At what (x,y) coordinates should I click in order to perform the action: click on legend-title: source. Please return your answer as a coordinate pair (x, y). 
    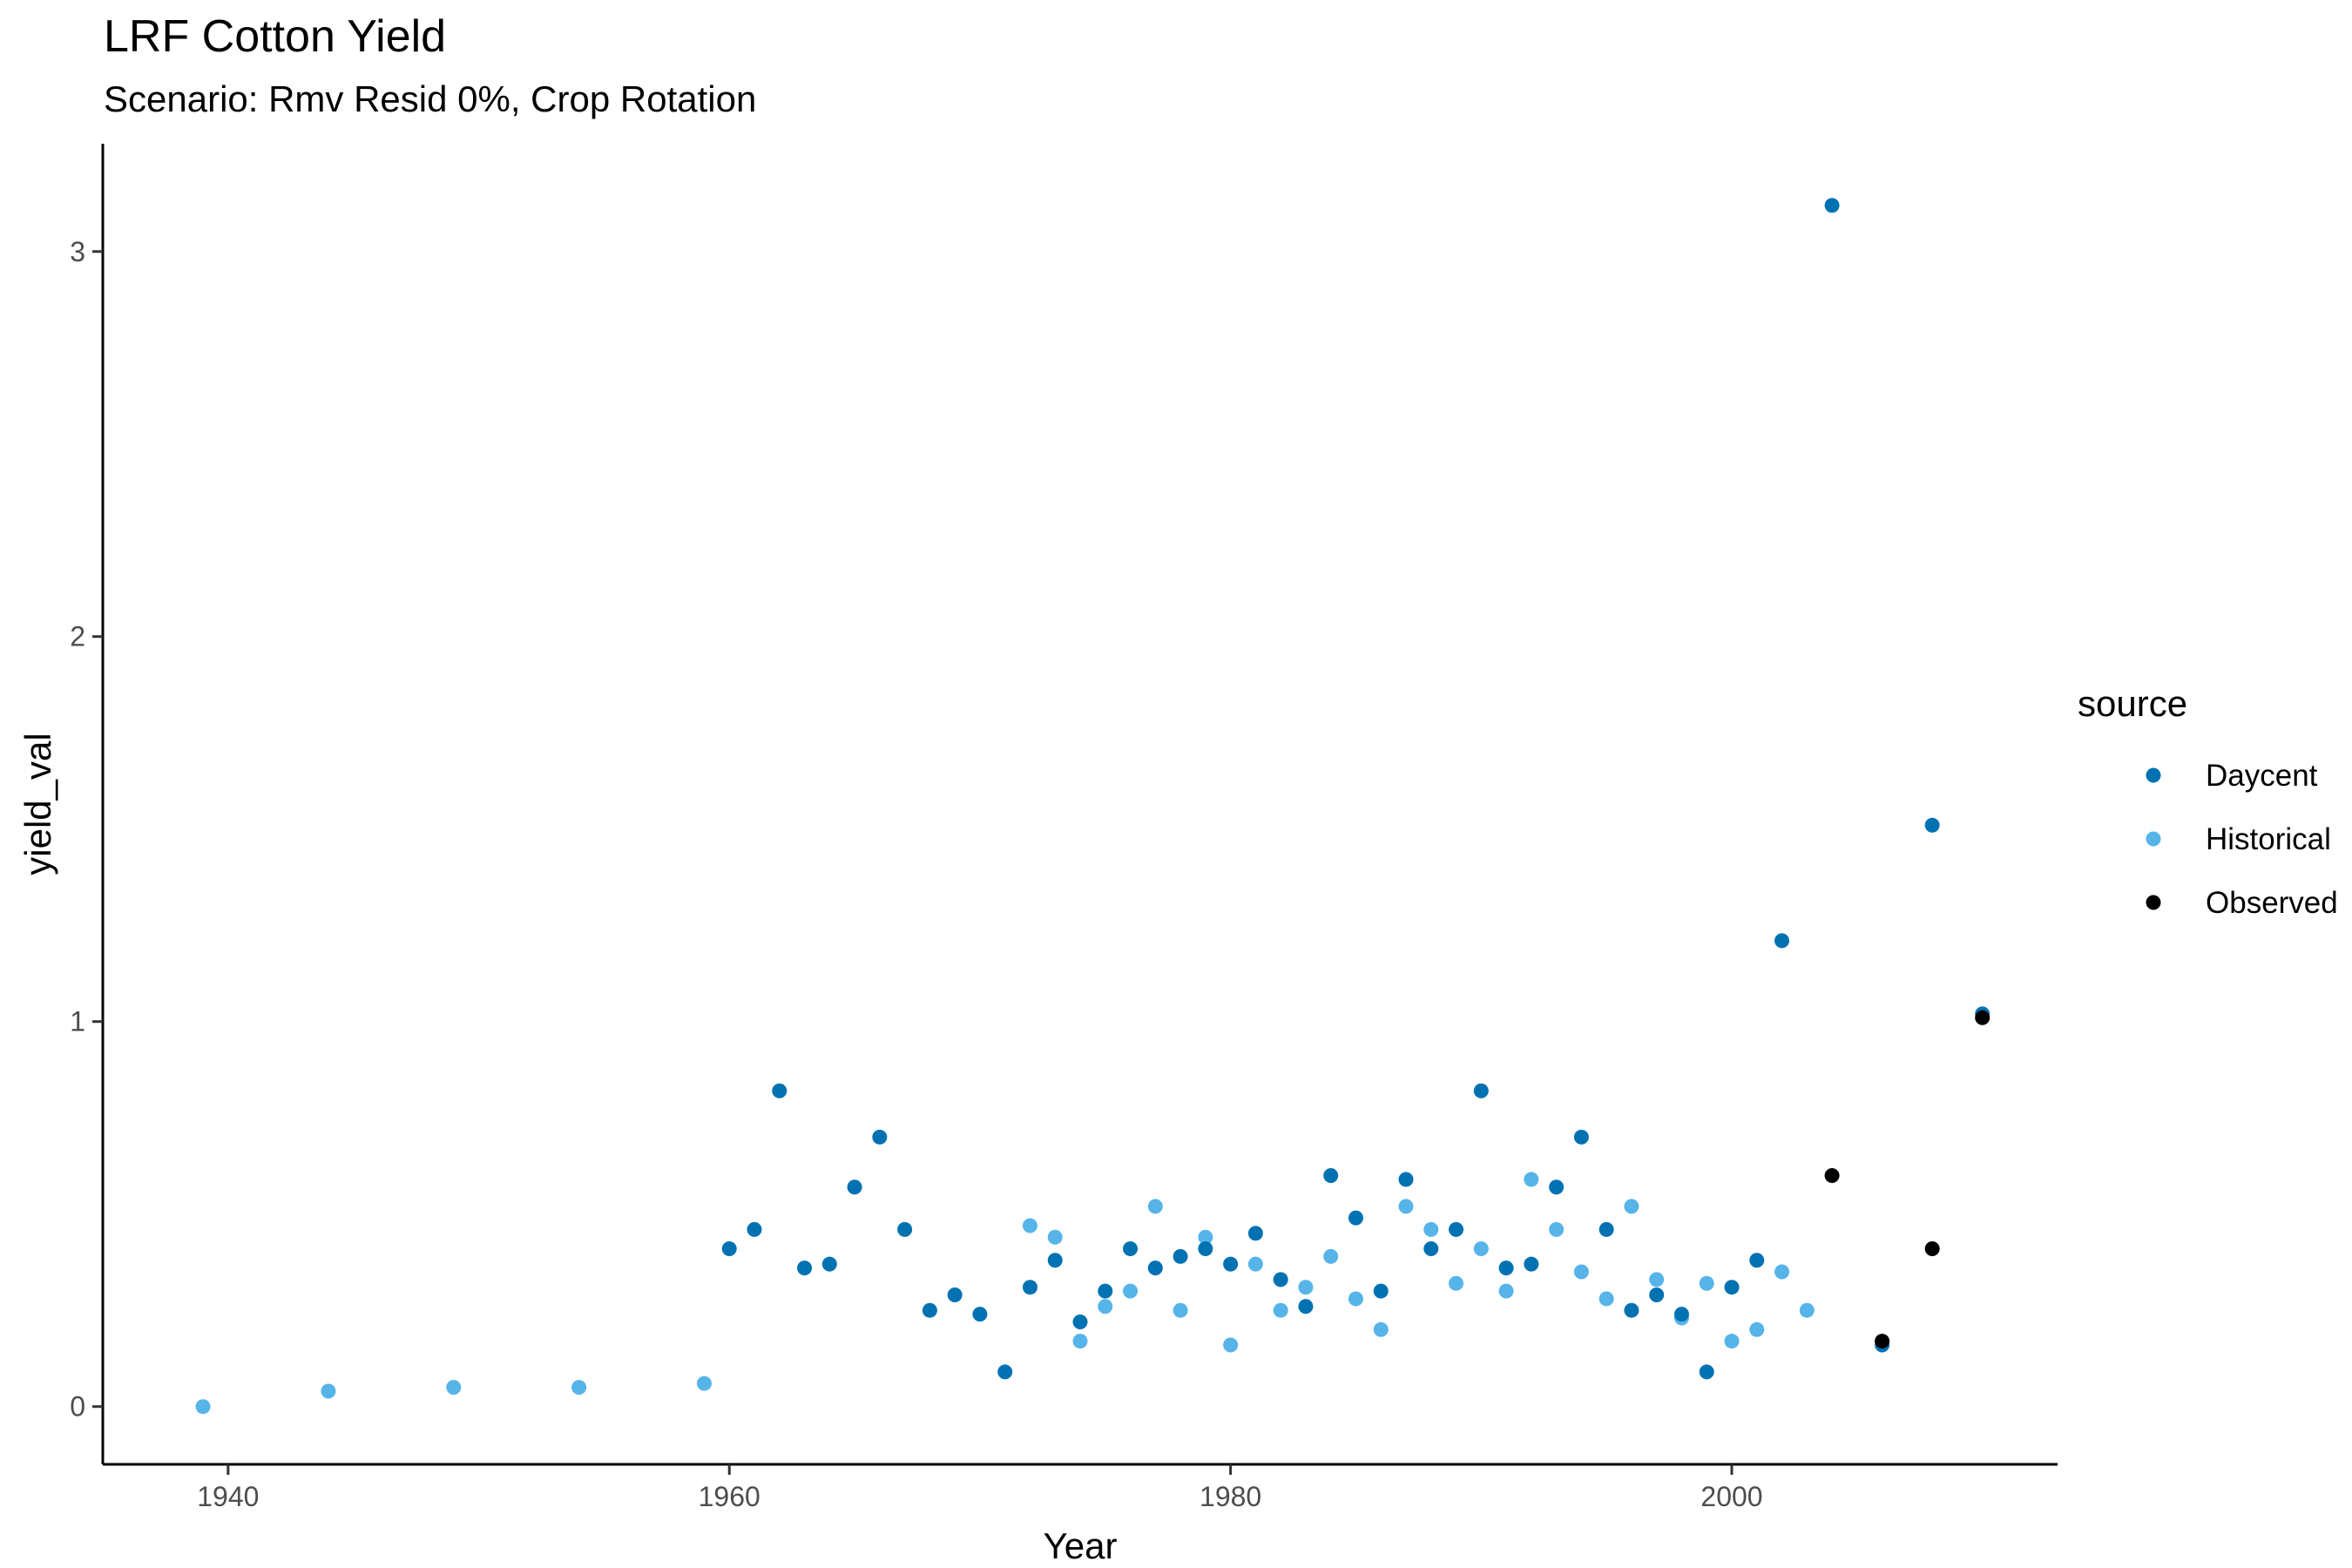
    Looking at the image, I should click on (2132, 703).